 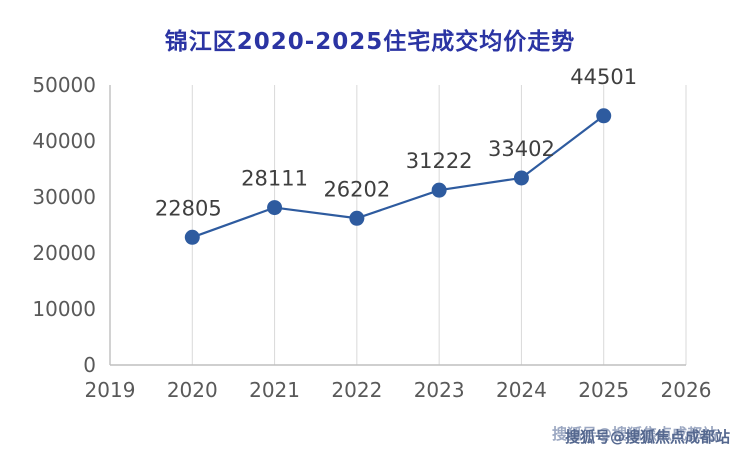 What do you see at coordinates (274, 179) in the screenshot?
I see `data-label-2021: 28111` at bounding box center [274, 179].